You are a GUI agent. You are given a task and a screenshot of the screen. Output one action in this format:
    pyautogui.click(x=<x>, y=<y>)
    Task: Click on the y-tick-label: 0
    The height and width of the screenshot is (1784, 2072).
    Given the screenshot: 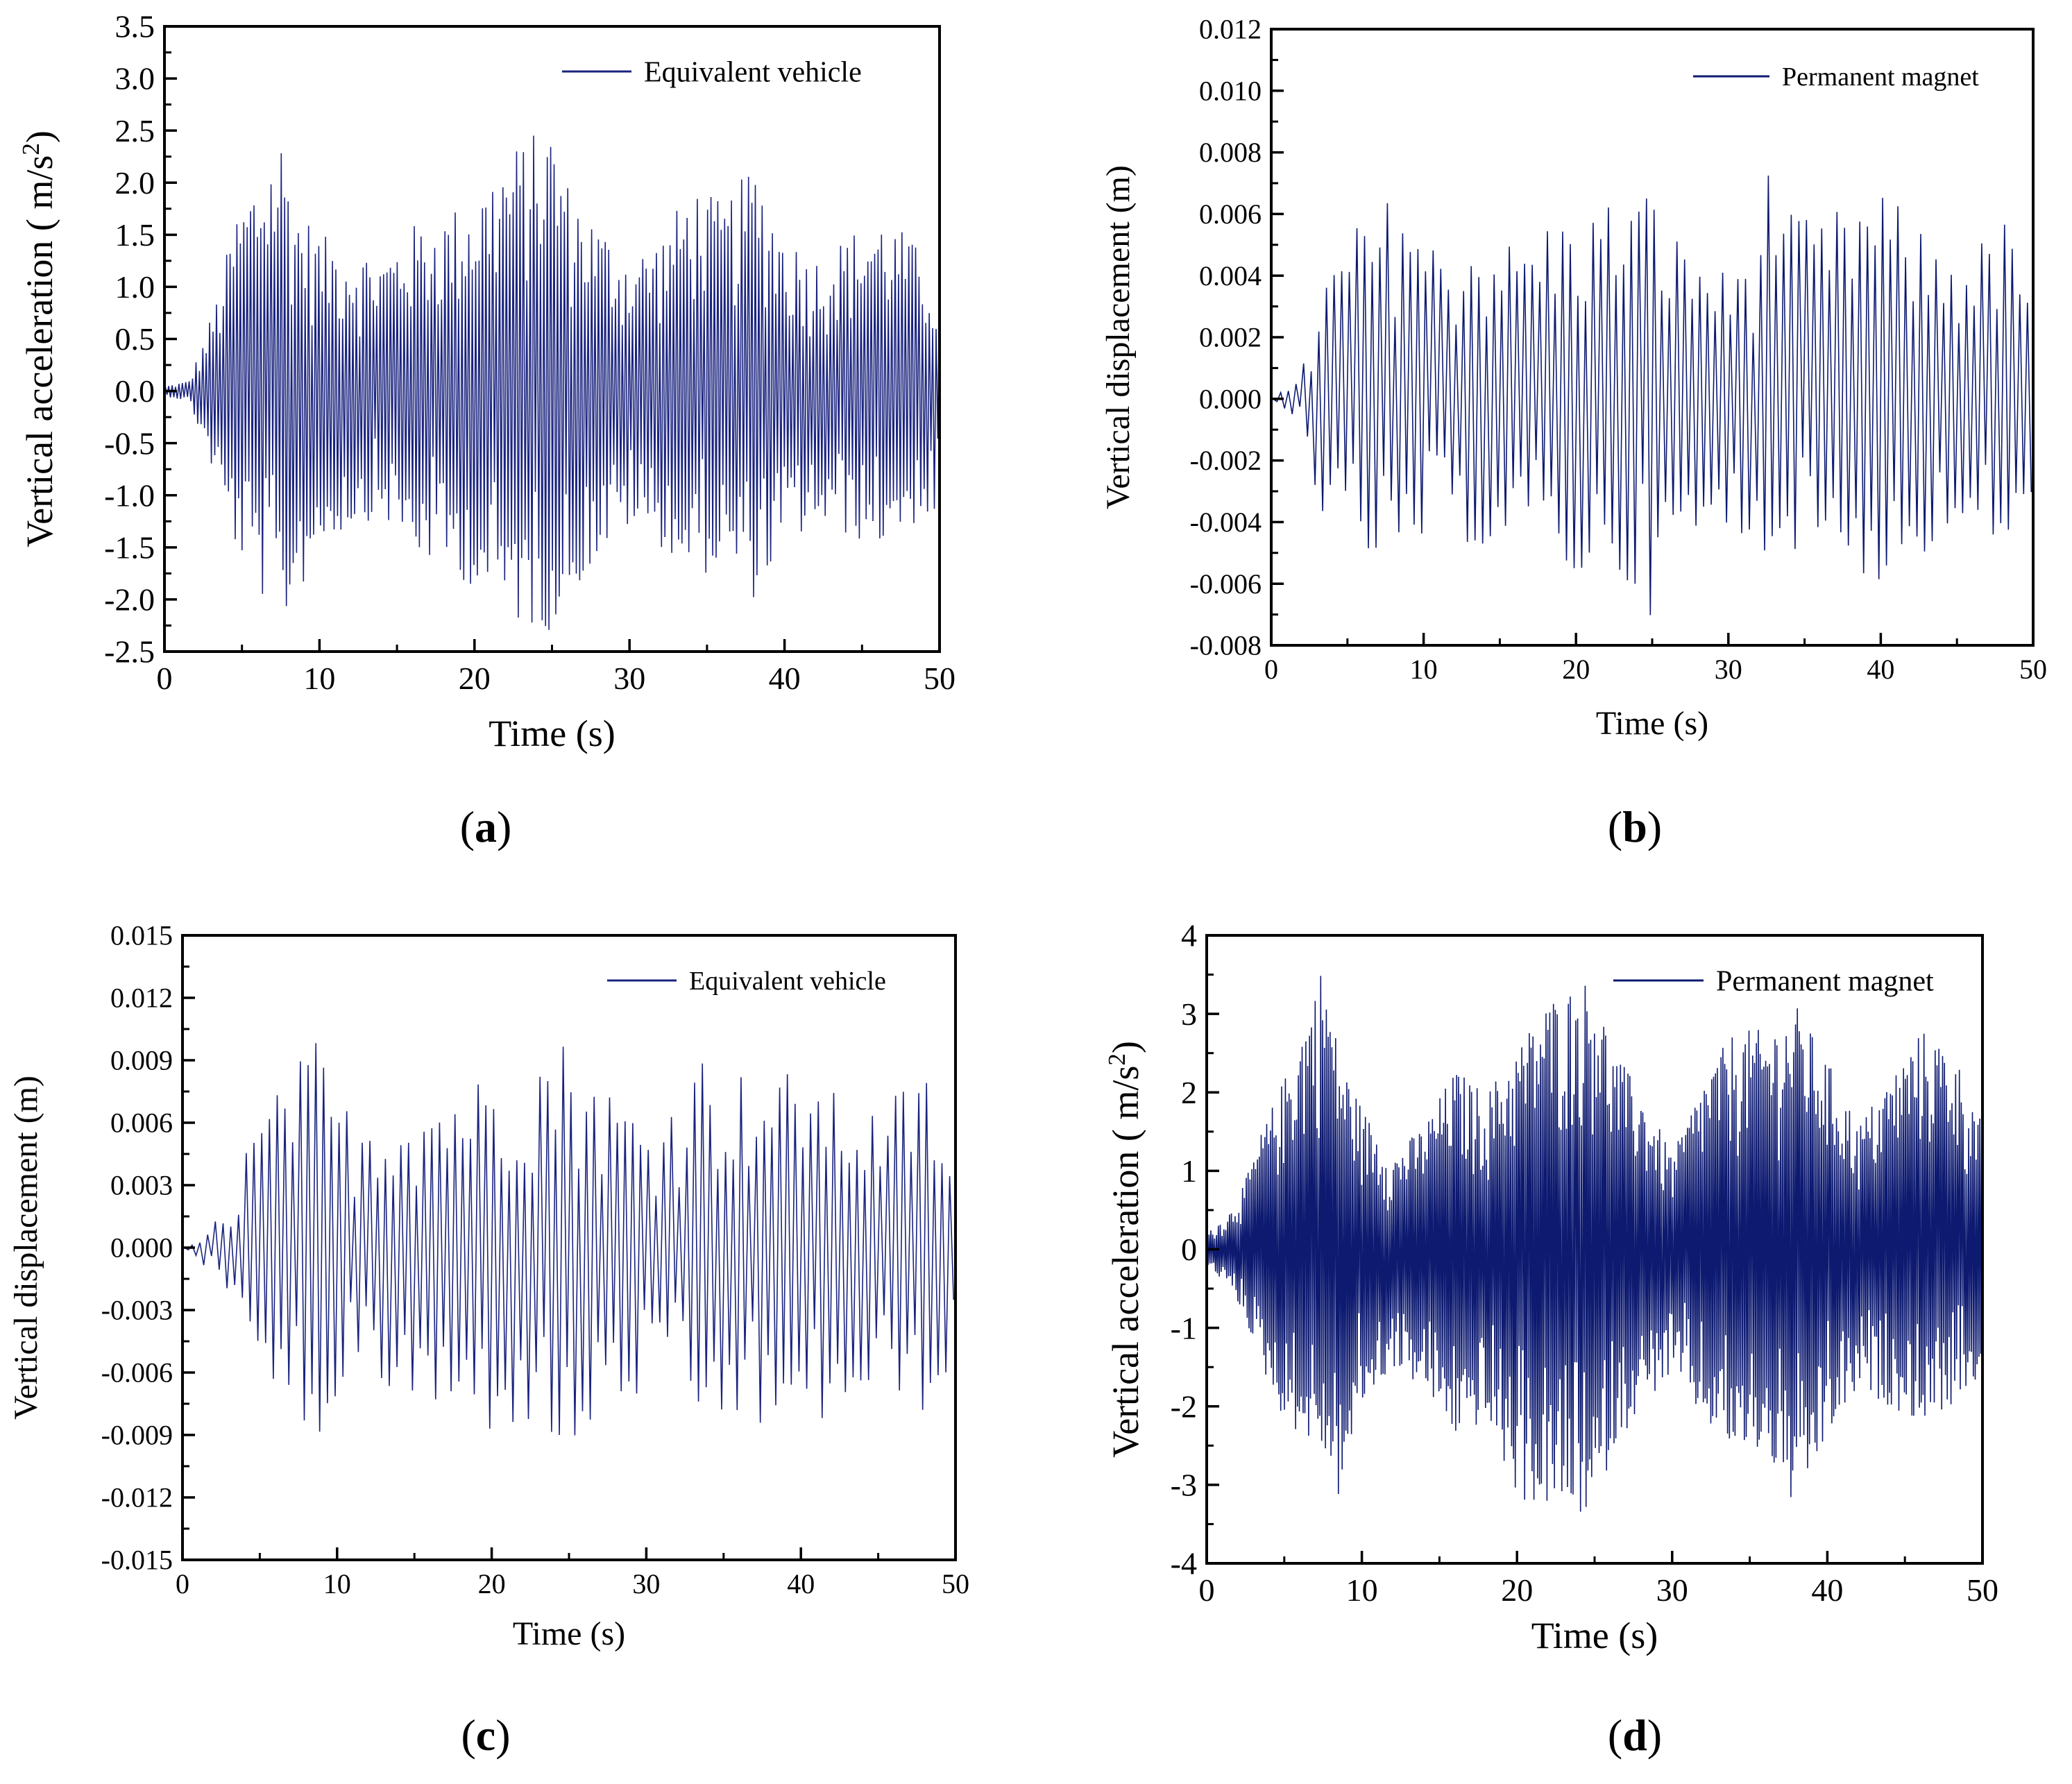 What is the action you would take?
    pyautogui.click(x=1189, y=1249)
    